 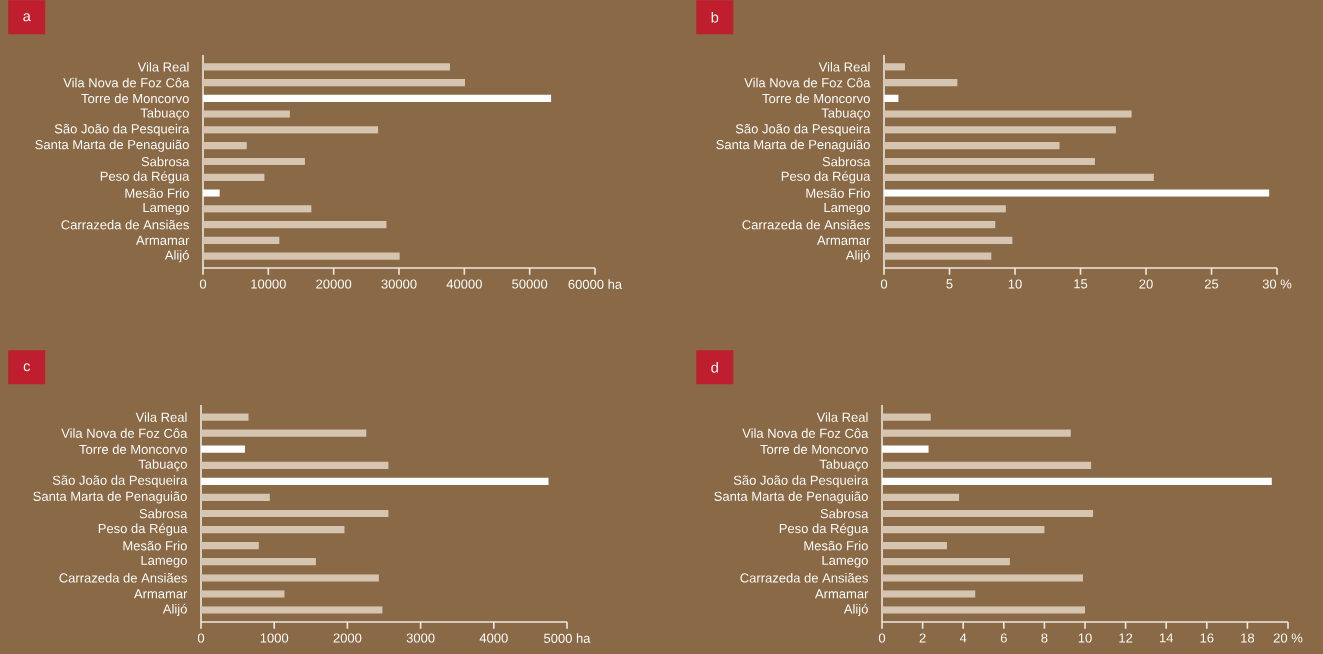 What do you see at coordinates (949, 284) in the screenshot?
I see `x-tick-label: 5` at bounding box center [949, 284].